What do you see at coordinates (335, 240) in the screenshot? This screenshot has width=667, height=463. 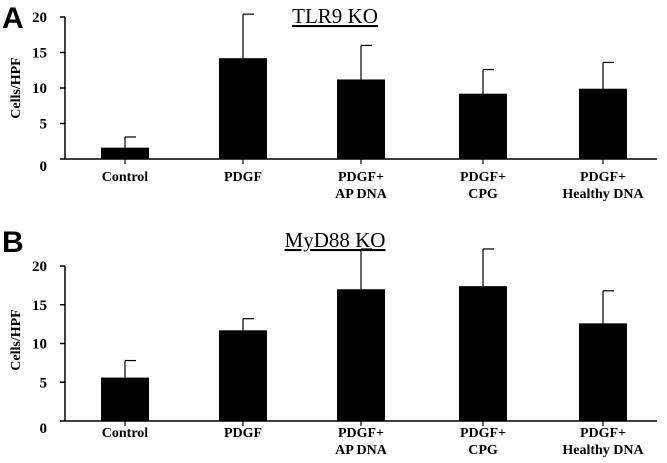 I see `chart-title: MyD88 KO` at bounding box center [335, 240].